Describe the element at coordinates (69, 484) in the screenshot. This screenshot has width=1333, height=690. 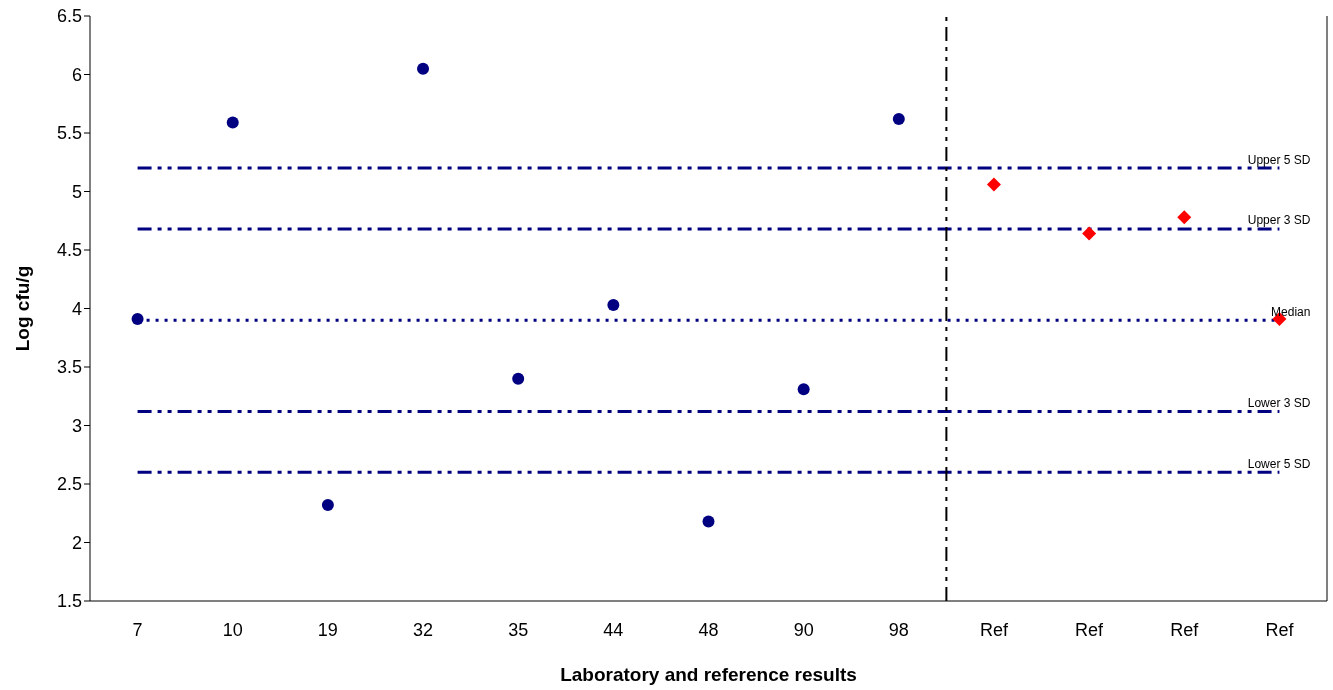
I see `y-tick-label: 2.5` at that location.